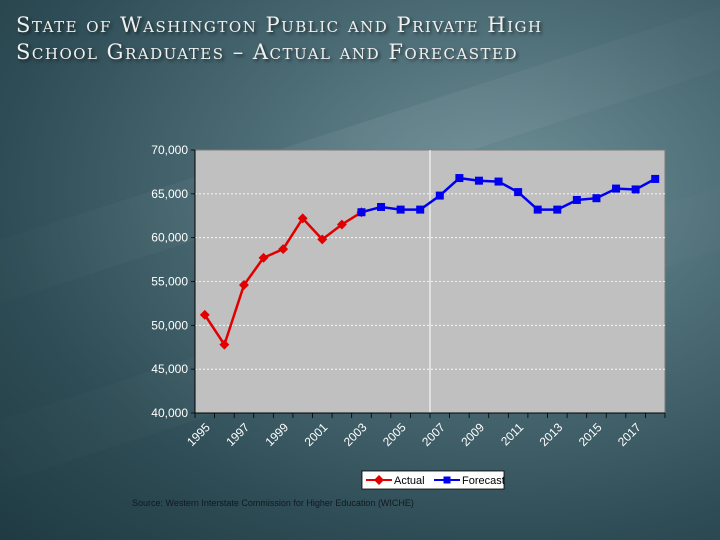 The image size is (720, 540). I want to click on x-tick-label: 2001, so click(316, 434).